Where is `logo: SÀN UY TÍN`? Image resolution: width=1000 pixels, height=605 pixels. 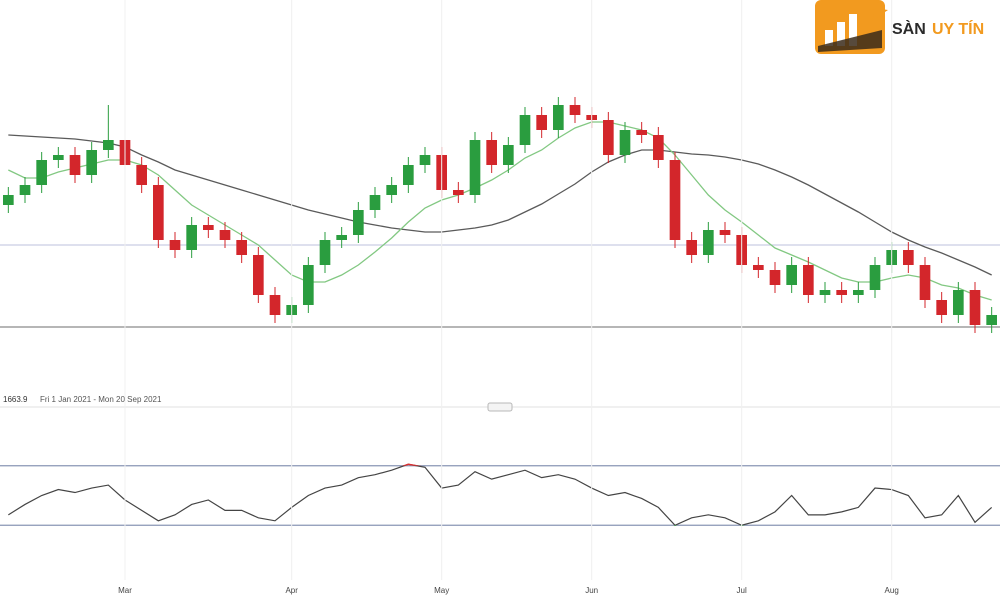 logo: SÀN UY TÍN is located at coordinates (899, 27).